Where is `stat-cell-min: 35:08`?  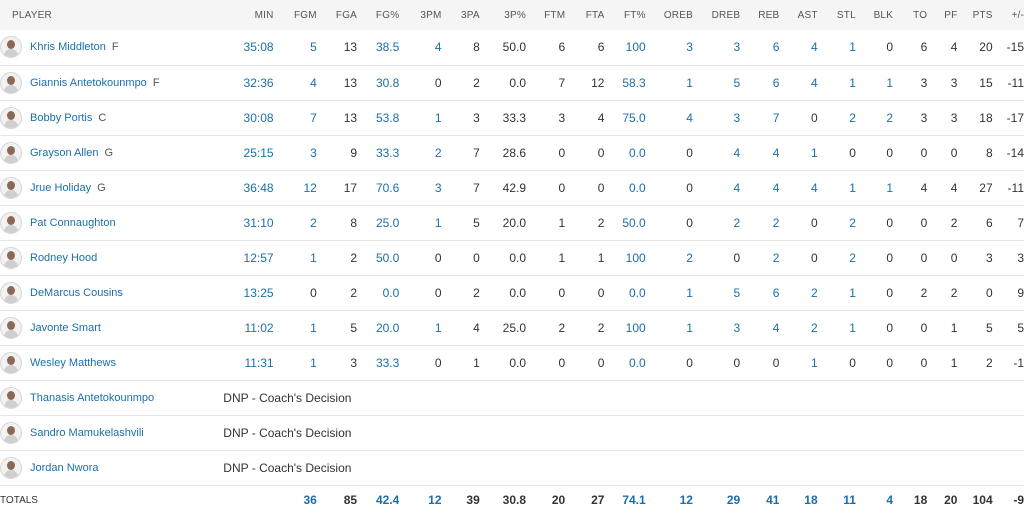 stat-cell-min: 35:08 is located at coordinates (258, 47).